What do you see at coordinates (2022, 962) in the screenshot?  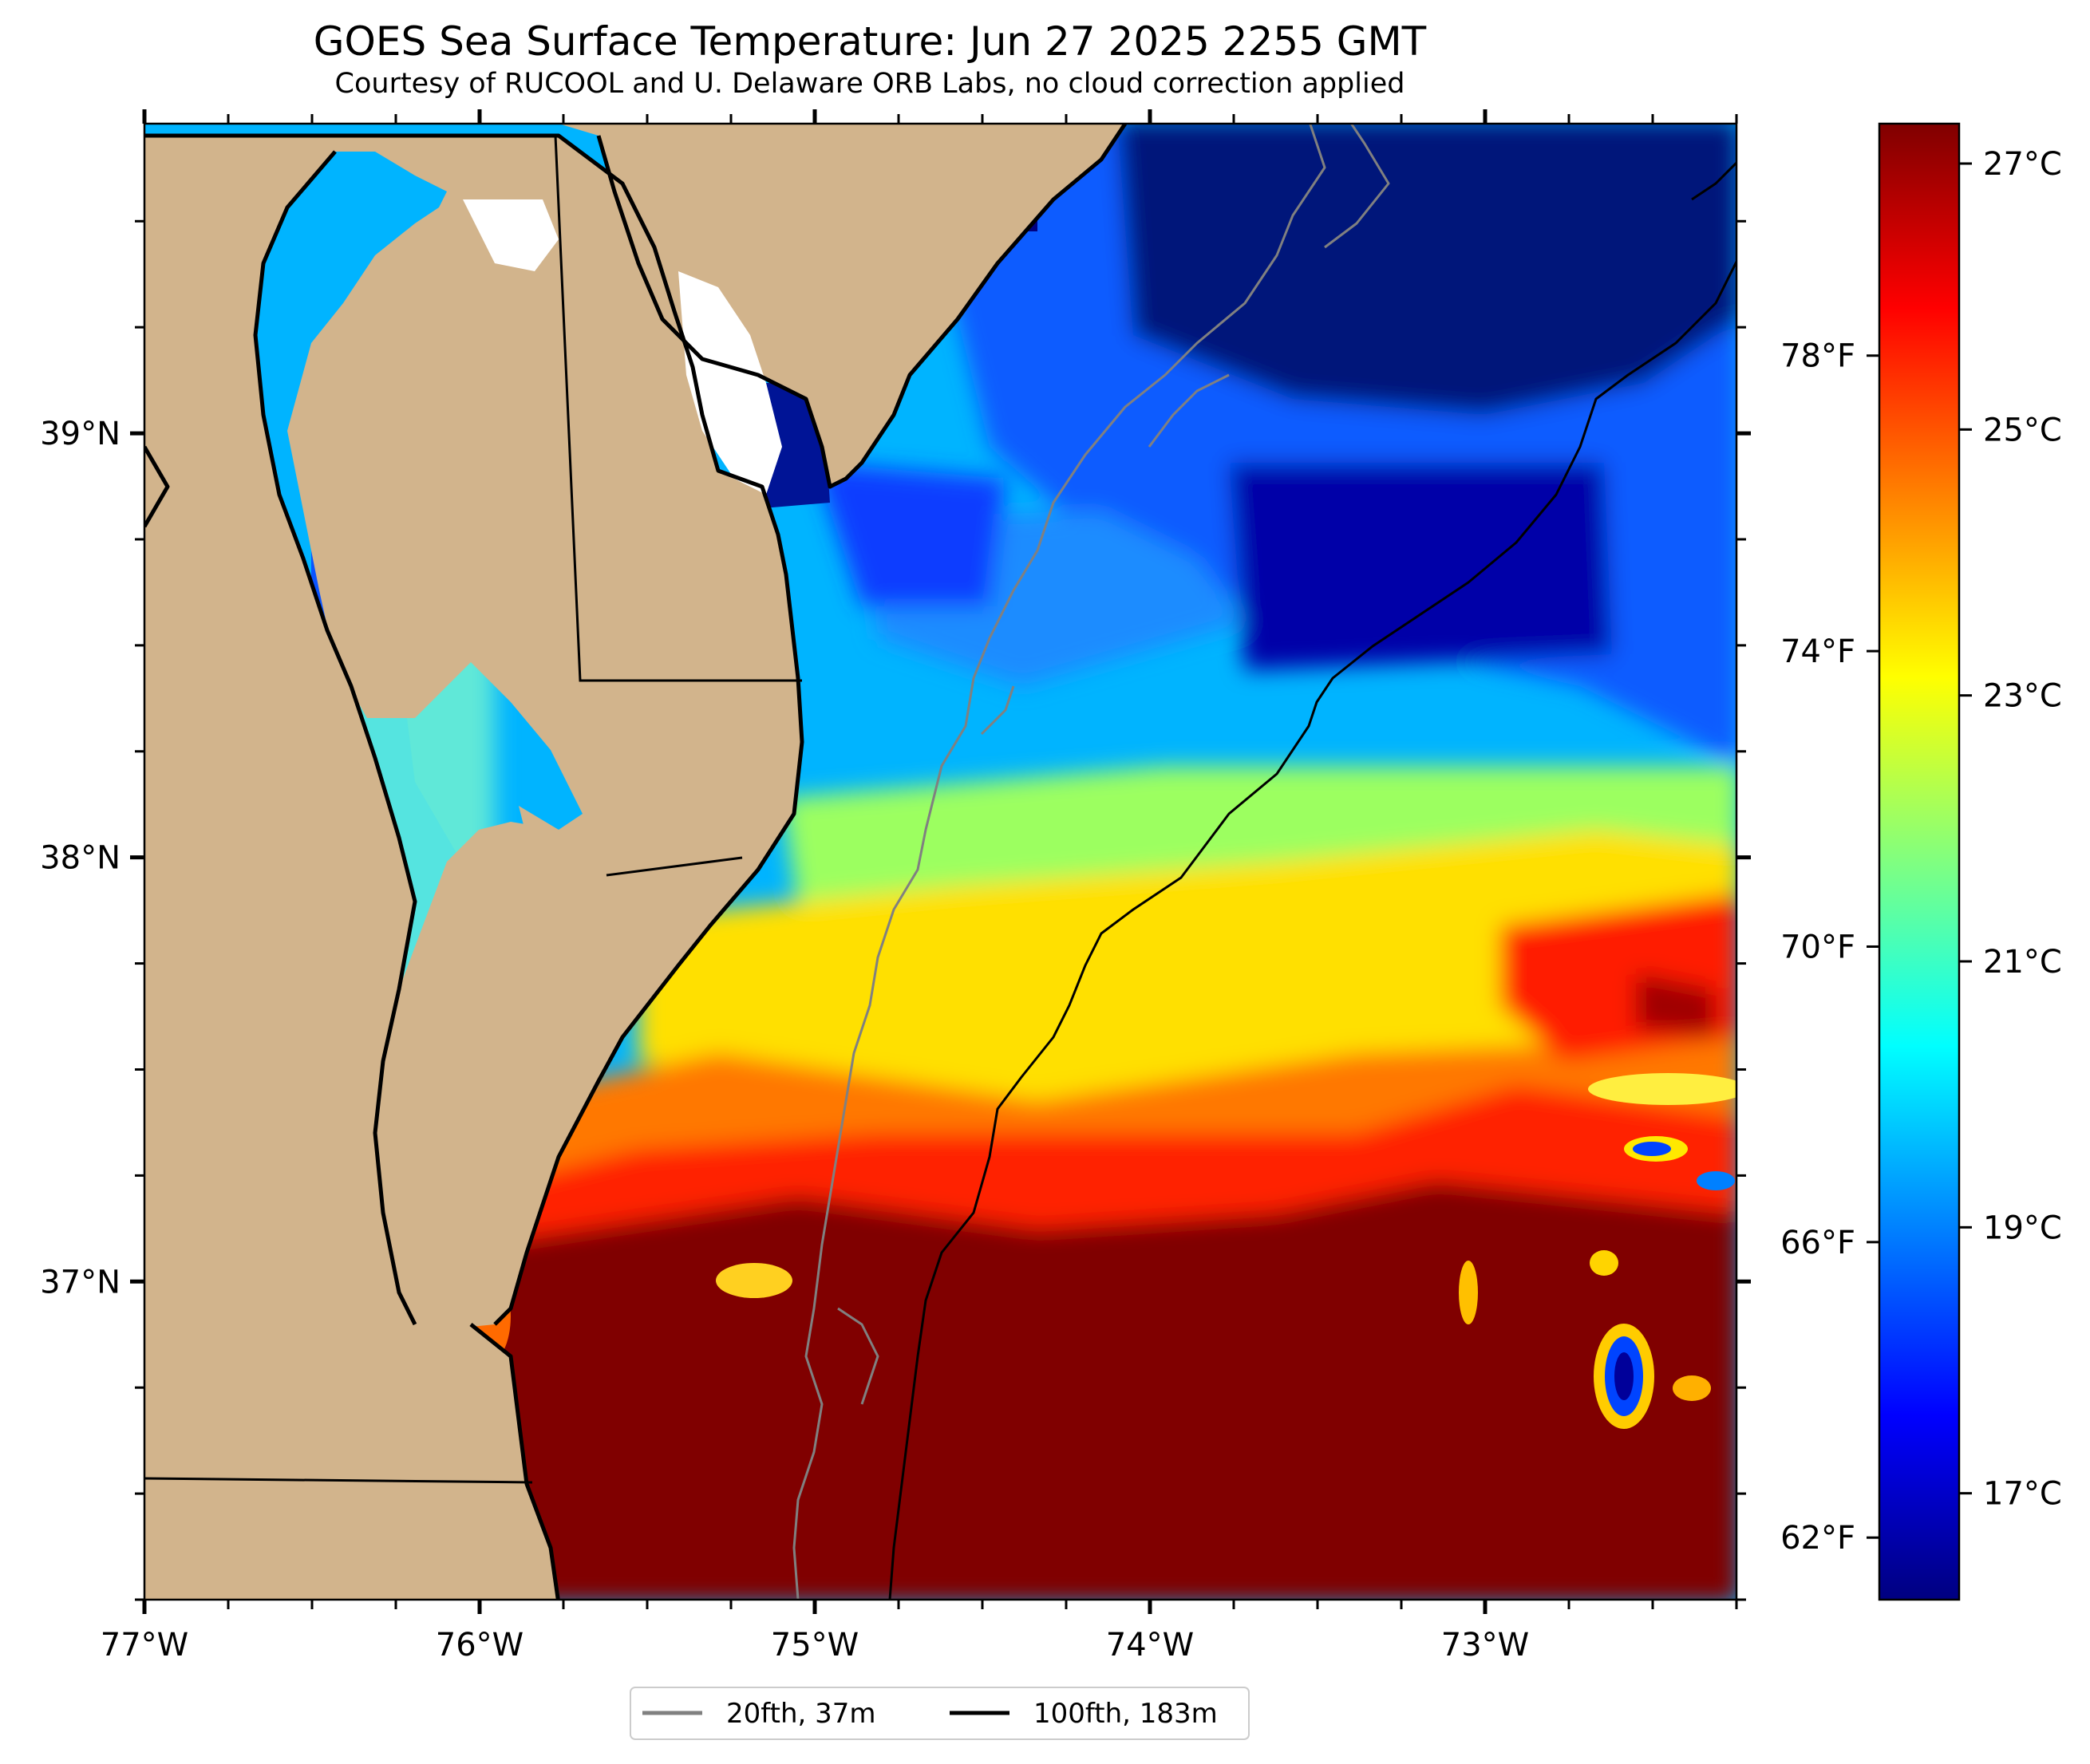 I see `celsius-label: 21°C` at bounding box center [2022, 962].